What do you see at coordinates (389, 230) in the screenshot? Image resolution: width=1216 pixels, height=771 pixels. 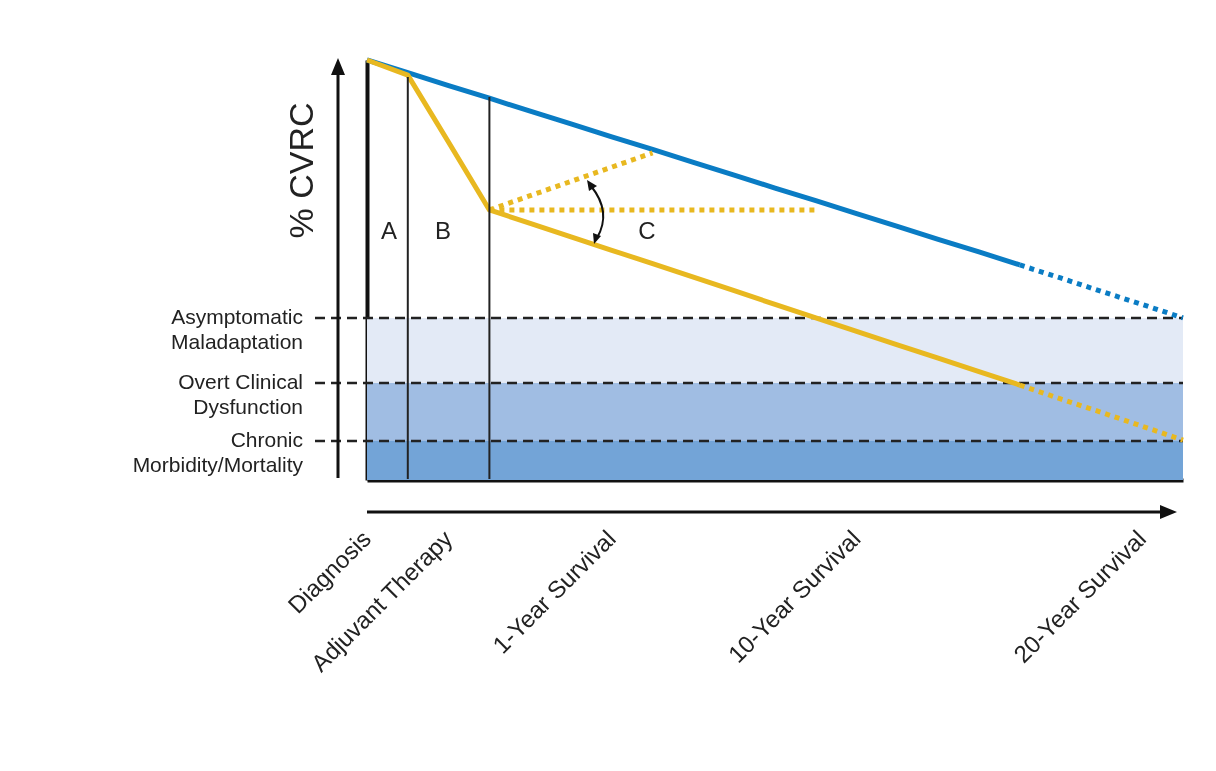 I see `annotation: A` at bounding box center [389, 230].